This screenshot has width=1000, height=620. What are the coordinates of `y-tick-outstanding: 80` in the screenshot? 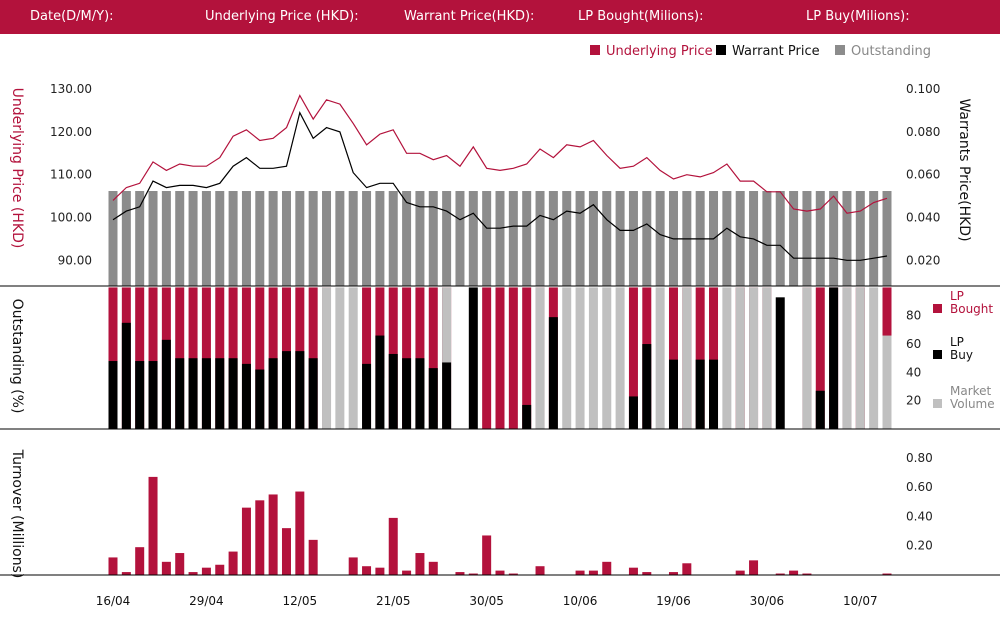 It's located at (913, 316).